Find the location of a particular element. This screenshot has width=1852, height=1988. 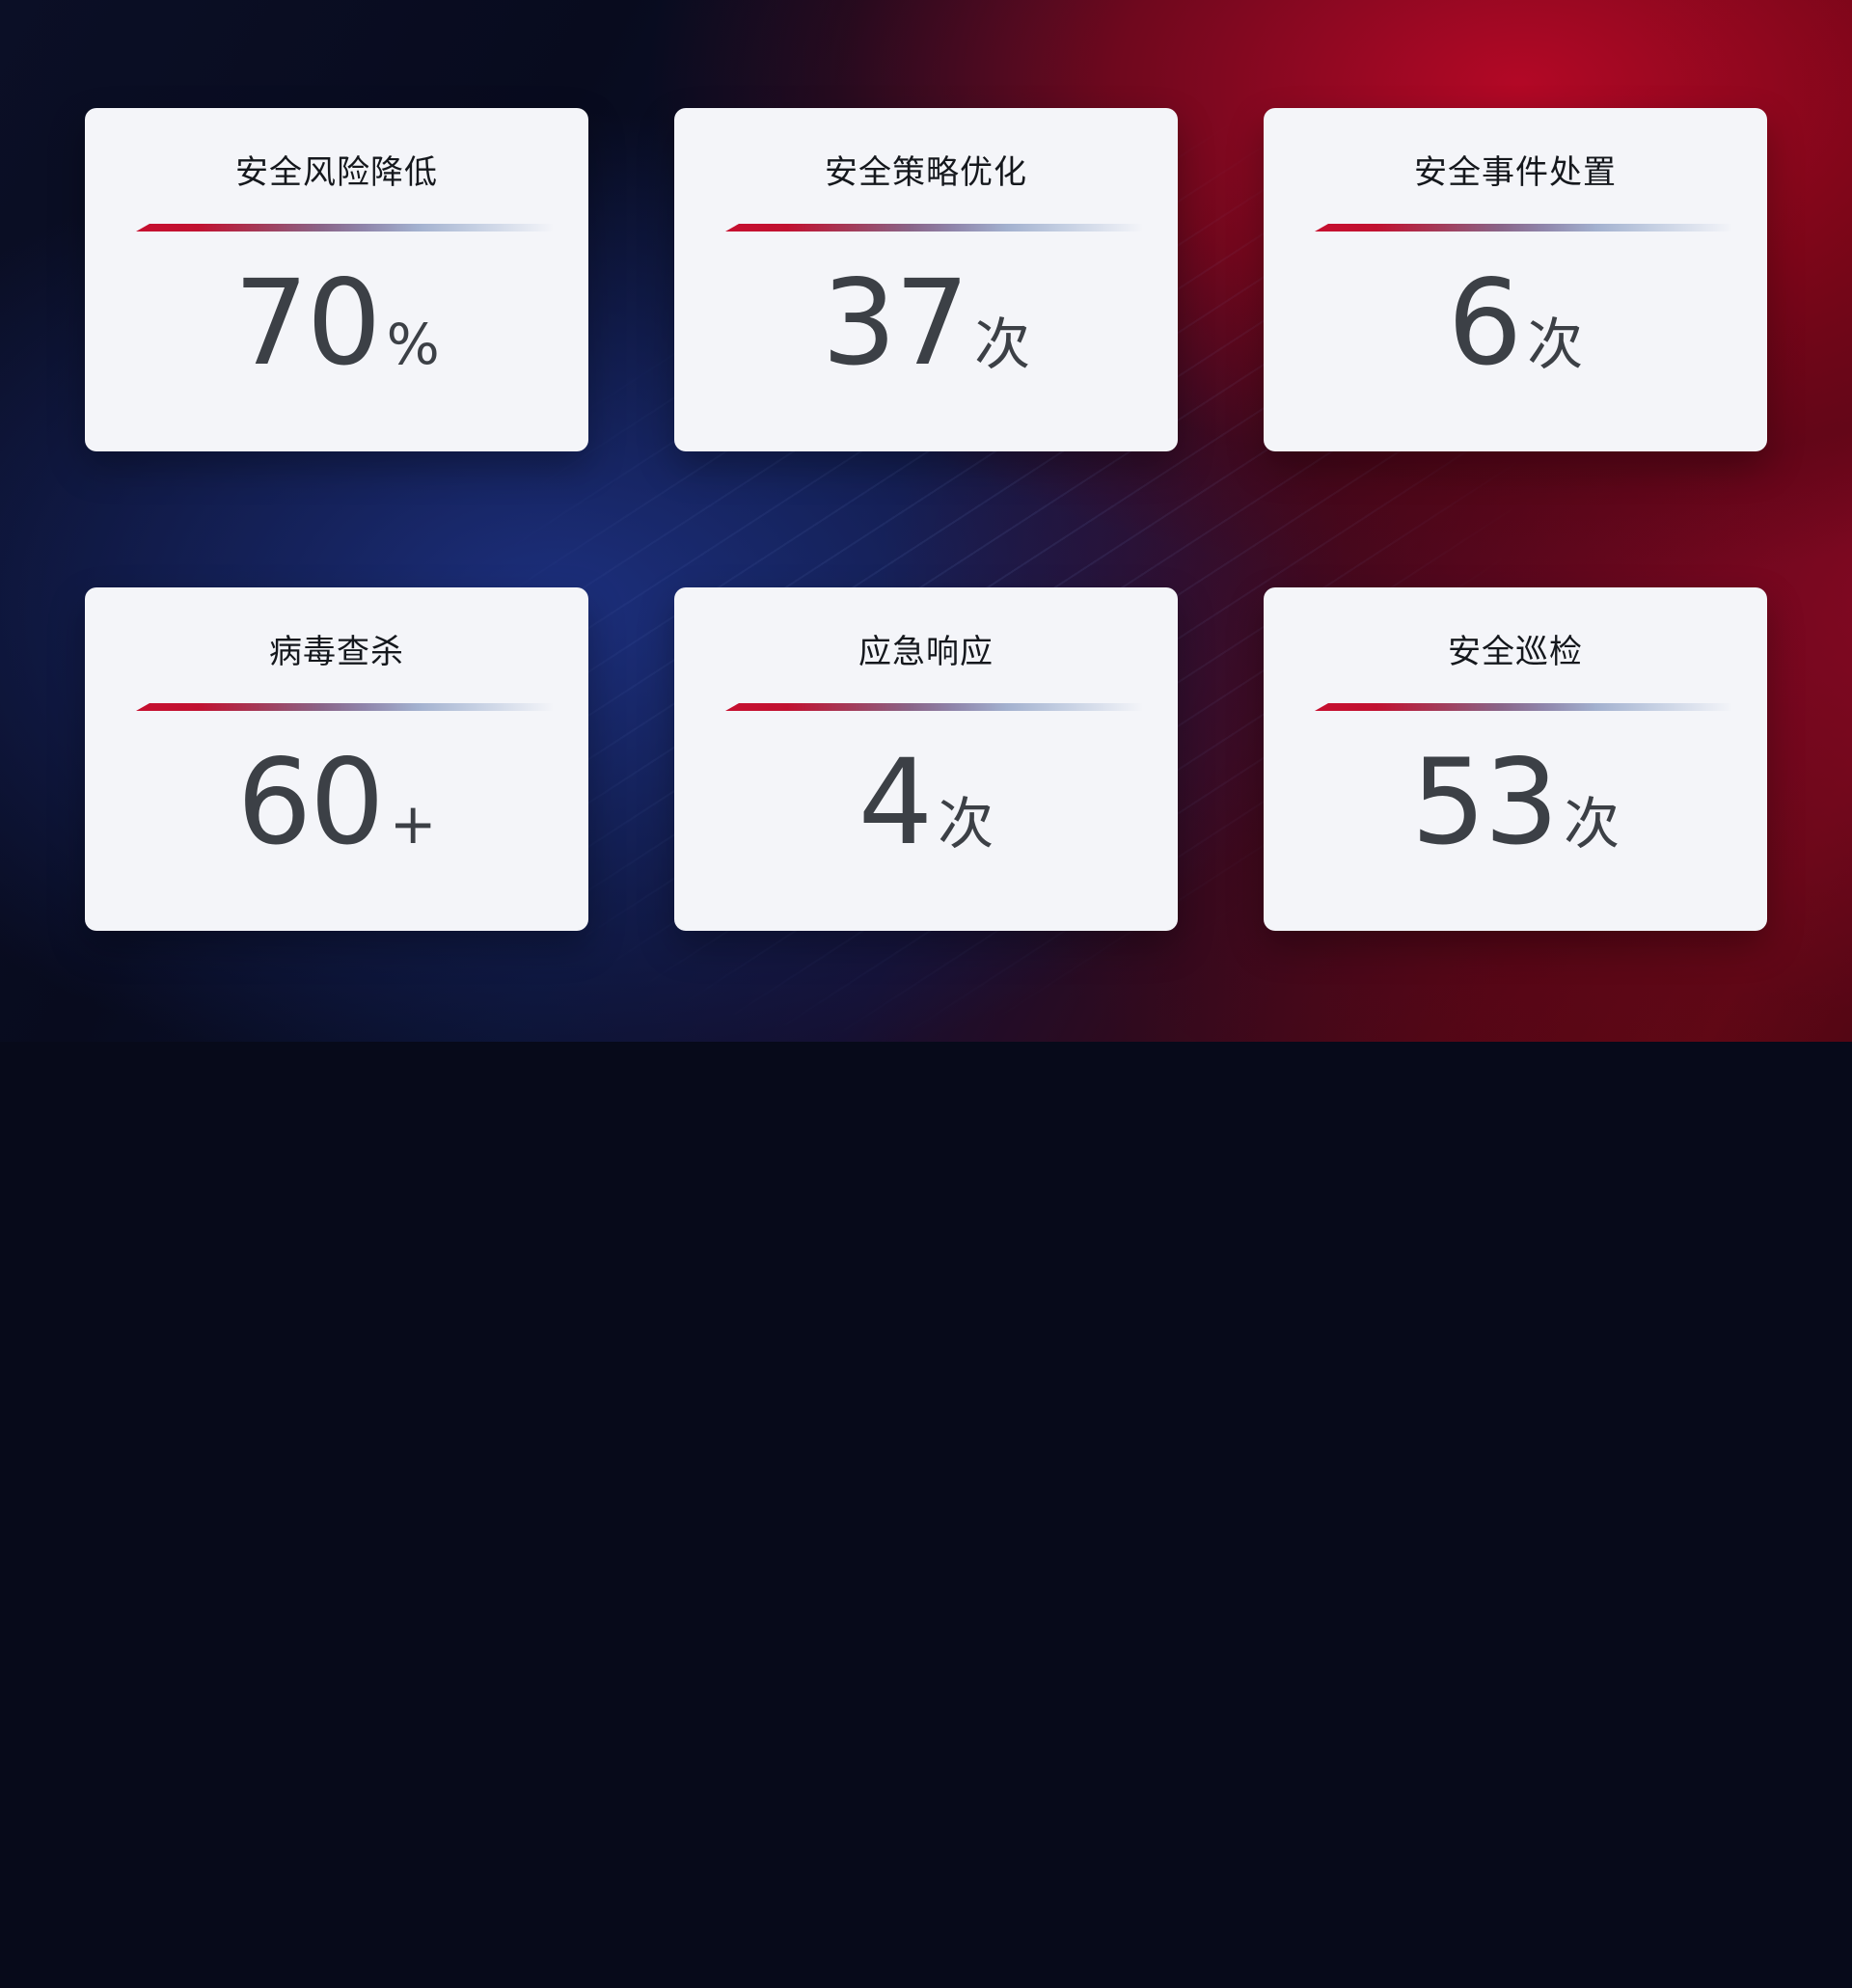

stat-value: 70 % is located at coordinates (336, 323).